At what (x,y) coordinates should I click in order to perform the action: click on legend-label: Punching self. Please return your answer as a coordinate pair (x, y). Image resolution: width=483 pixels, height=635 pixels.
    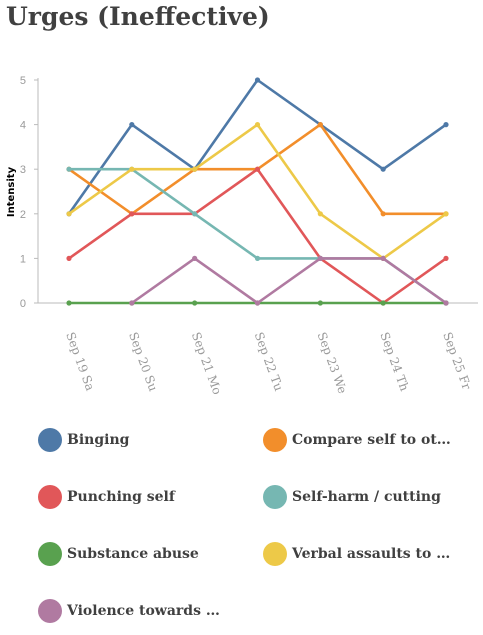
    Looking at the image, I should click on (121, 497).